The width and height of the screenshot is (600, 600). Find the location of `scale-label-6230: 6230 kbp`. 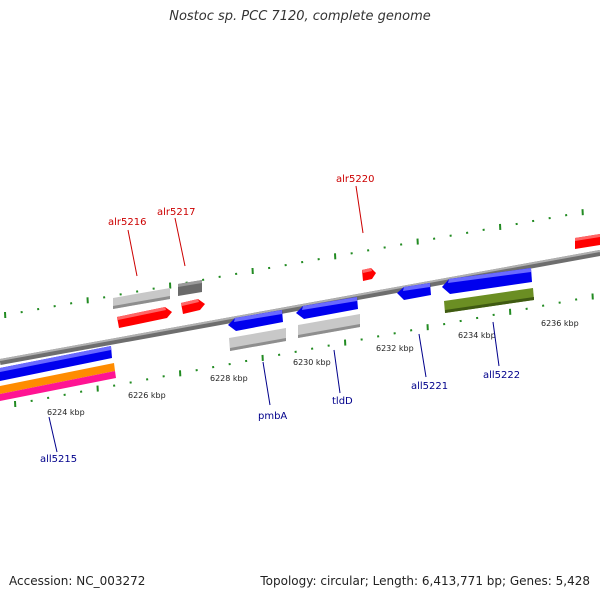

scale-label-6230: 6230 kbp is located at coordinates (312, 362).